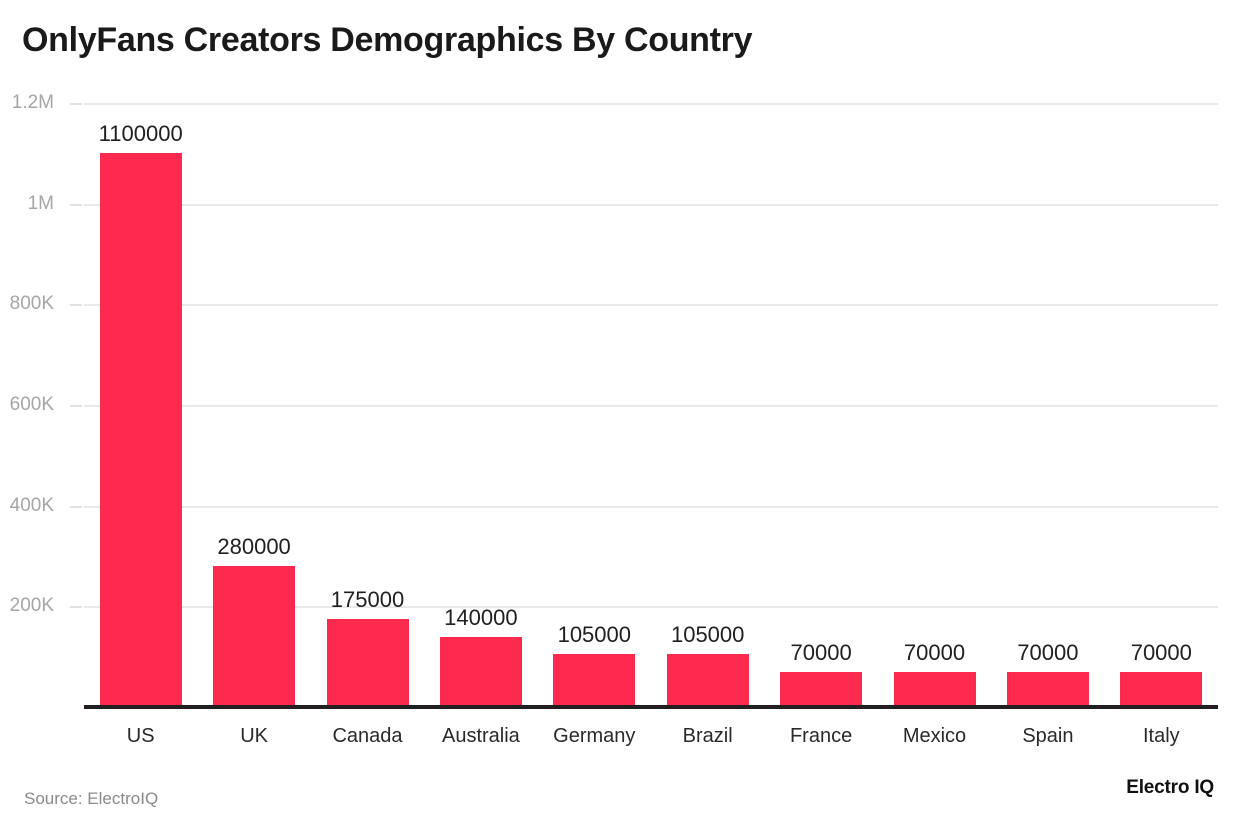 This screenshot has width=1240, height=834. Describe the element at coordinates (1048, 736) in the screenshot. I see `x-axis-category-label: Spain` at that location.